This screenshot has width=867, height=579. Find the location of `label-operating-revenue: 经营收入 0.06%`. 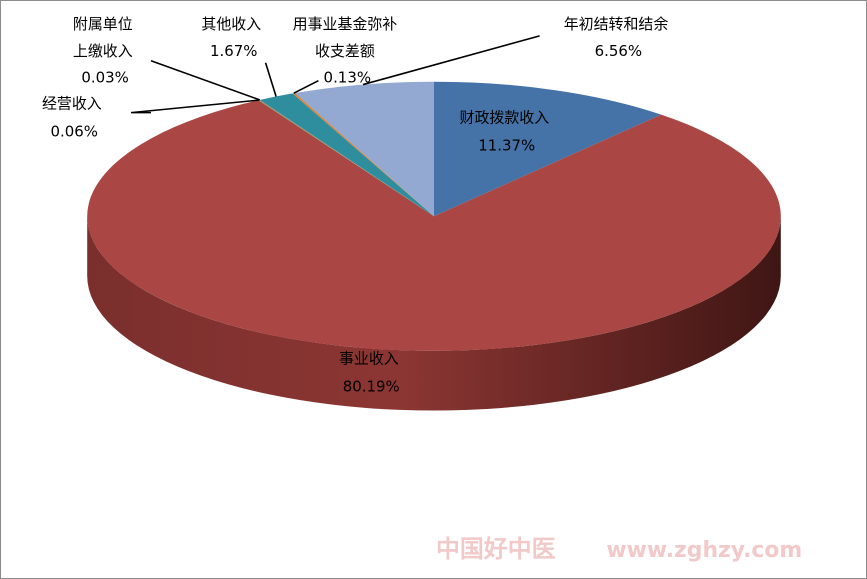

label-operating-revenue: 经营收入 0.06% is located at coordinates (74, 118).